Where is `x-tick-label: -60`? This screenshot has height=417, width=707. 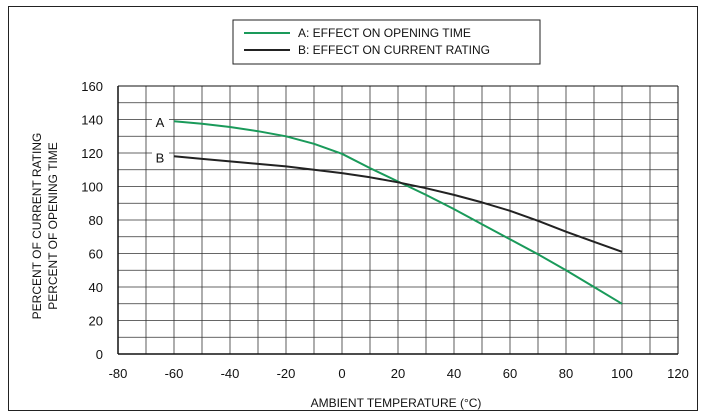
x-tick-label: -60 is located at coordinates (174, 373).